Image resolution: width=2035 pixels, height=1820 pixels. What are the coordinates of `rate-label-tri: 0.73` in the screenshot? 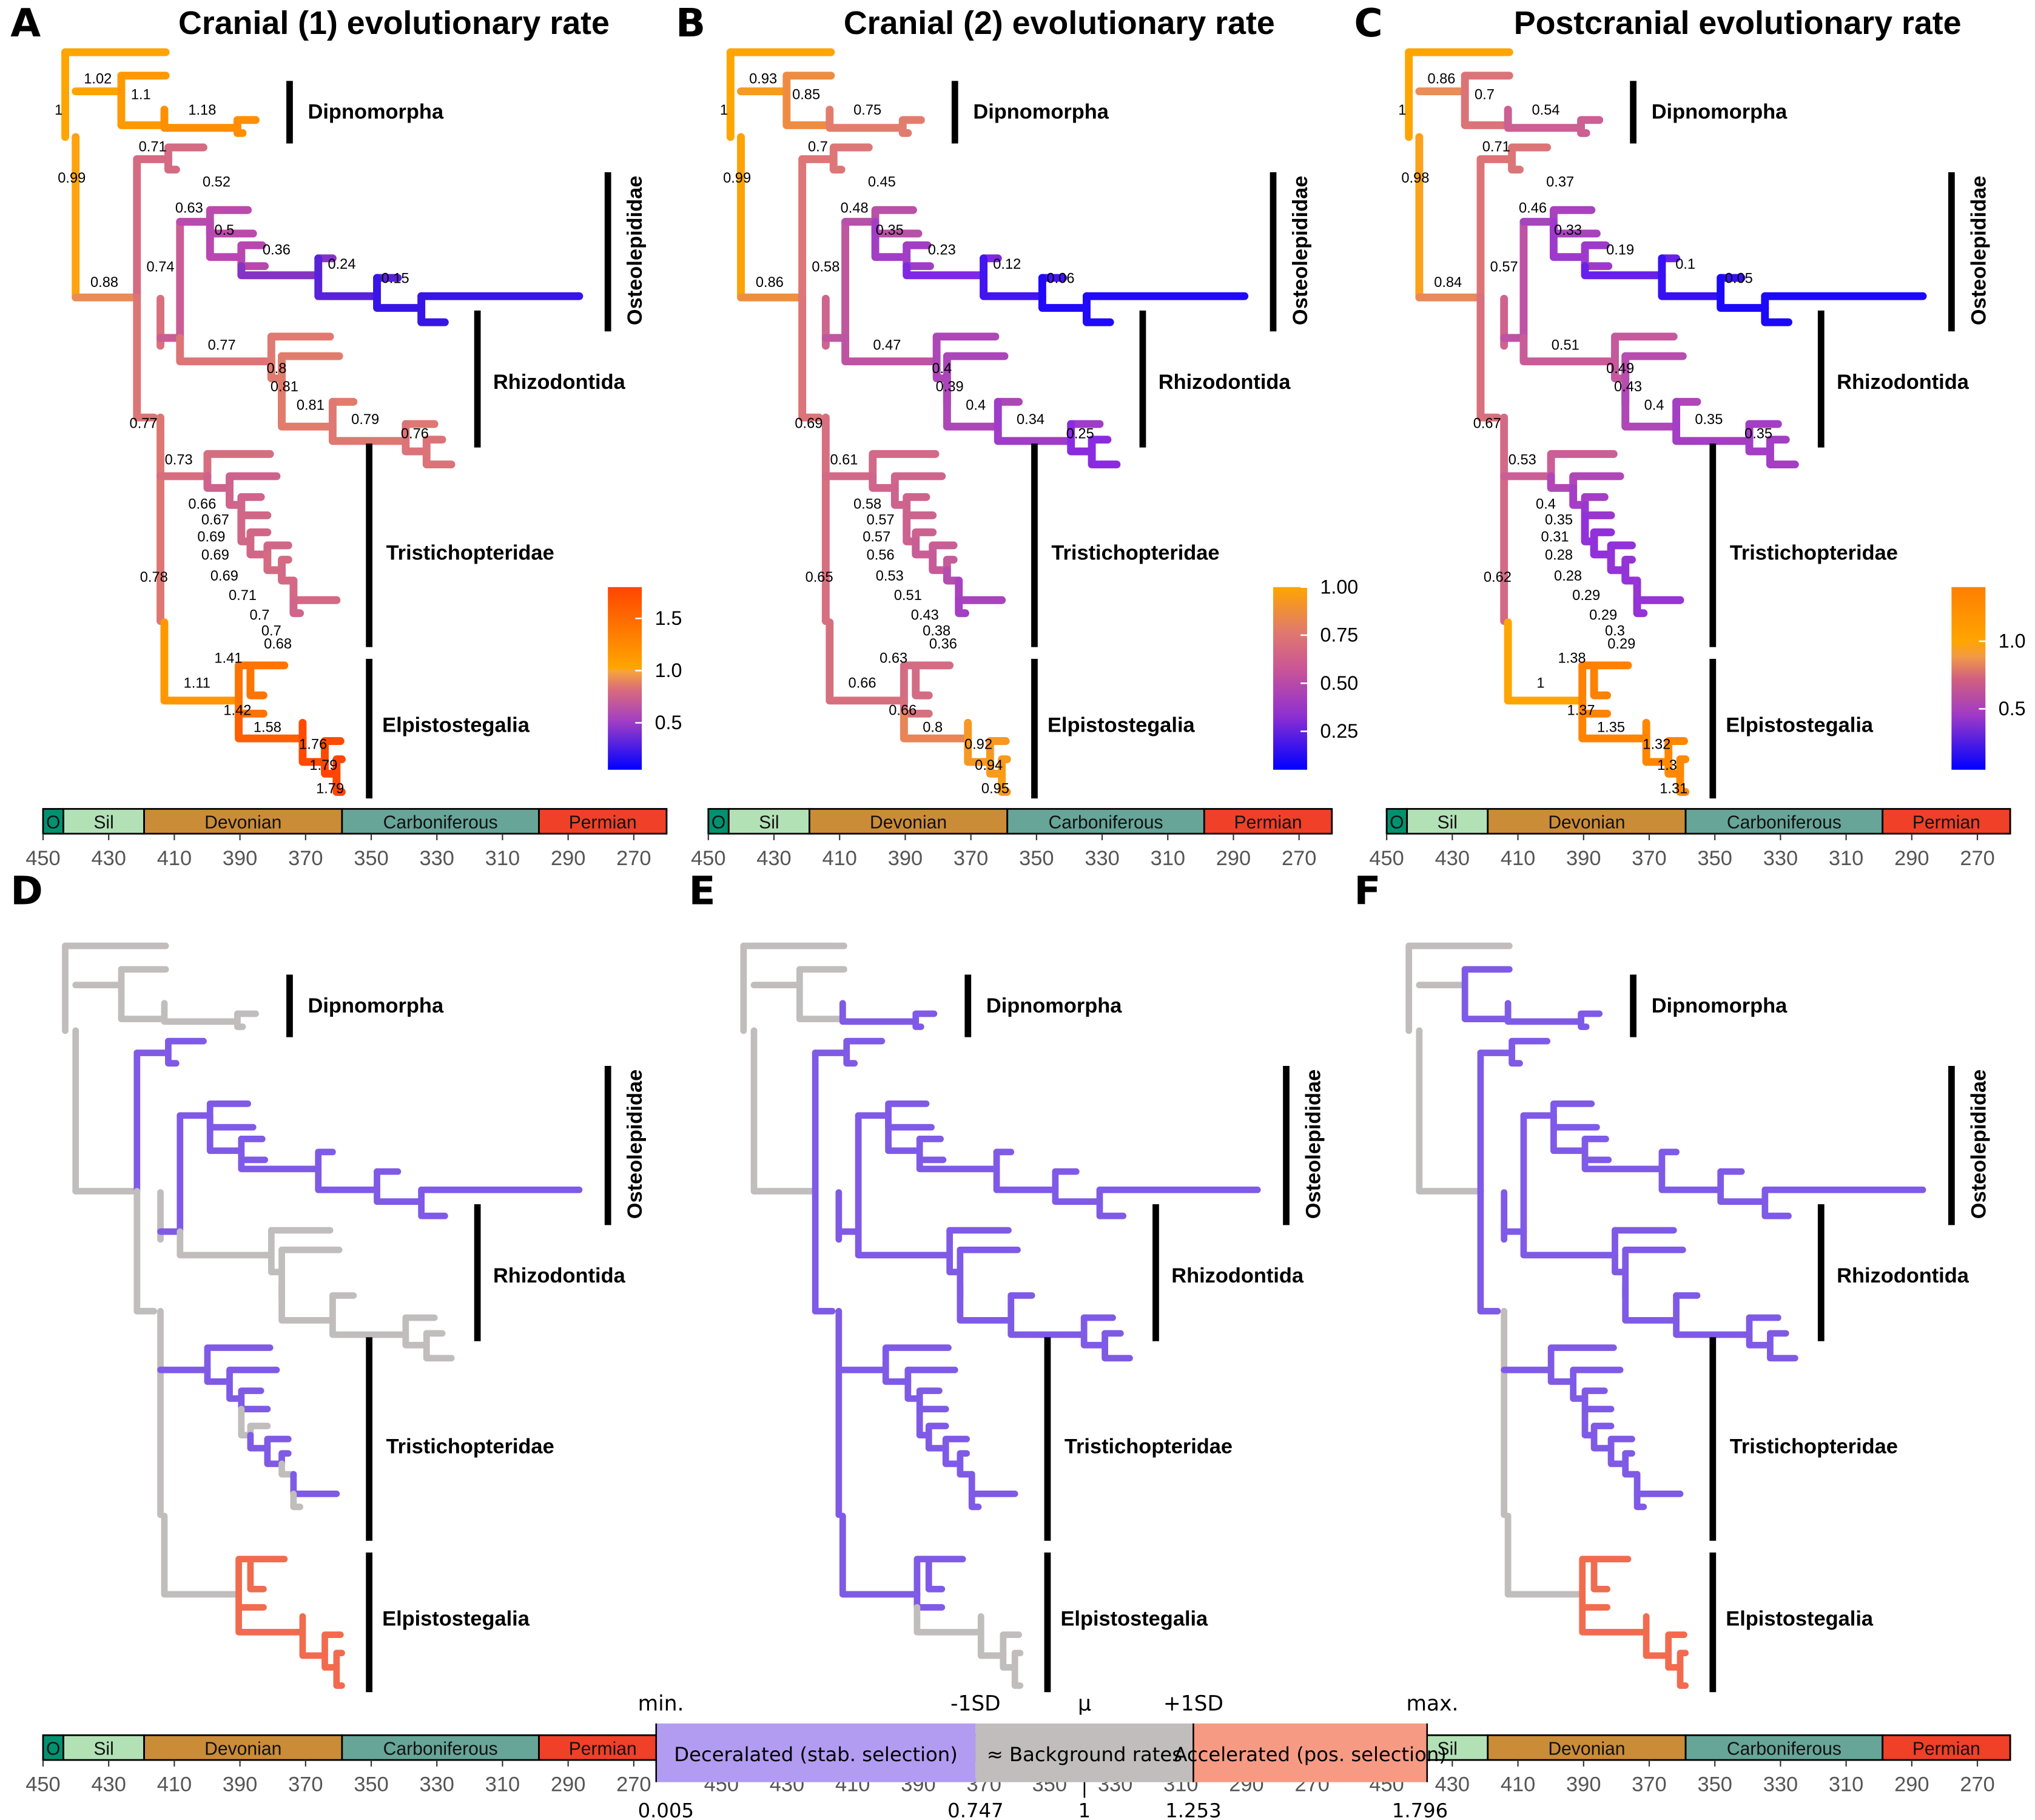 It's located at (179, 460).